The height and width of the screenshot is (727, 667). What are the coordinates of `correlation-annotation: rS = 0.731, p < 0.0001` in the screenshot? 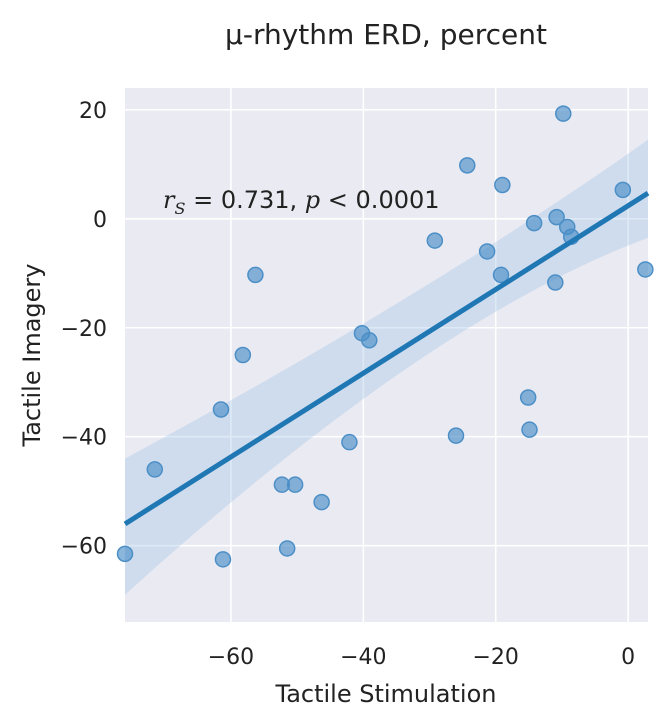 It's located at (301, 202).